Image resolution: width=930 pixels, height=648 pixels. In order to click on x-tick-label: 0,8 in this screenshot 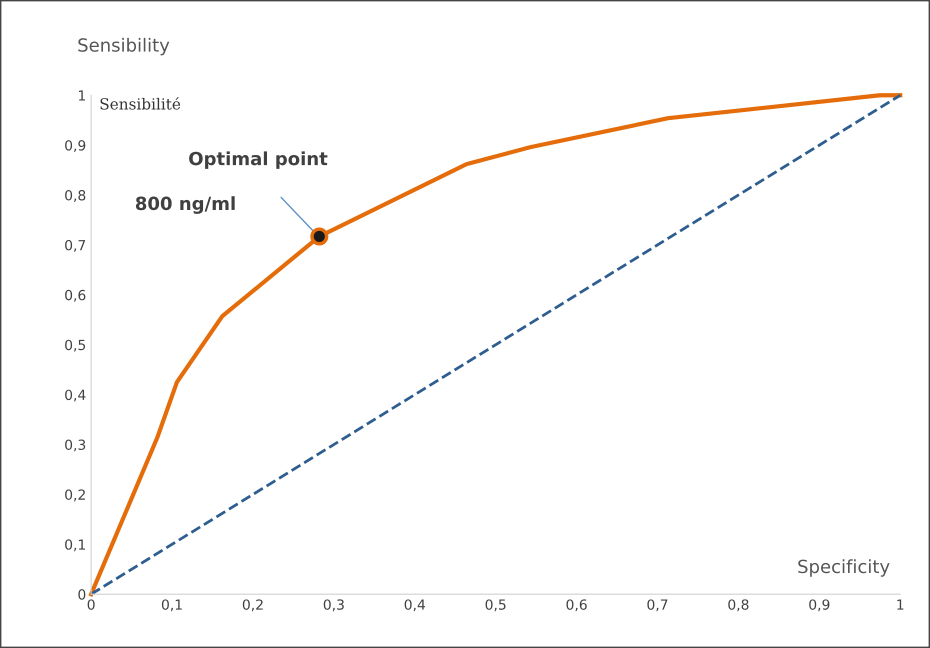, I will do `click(738, 605)`.